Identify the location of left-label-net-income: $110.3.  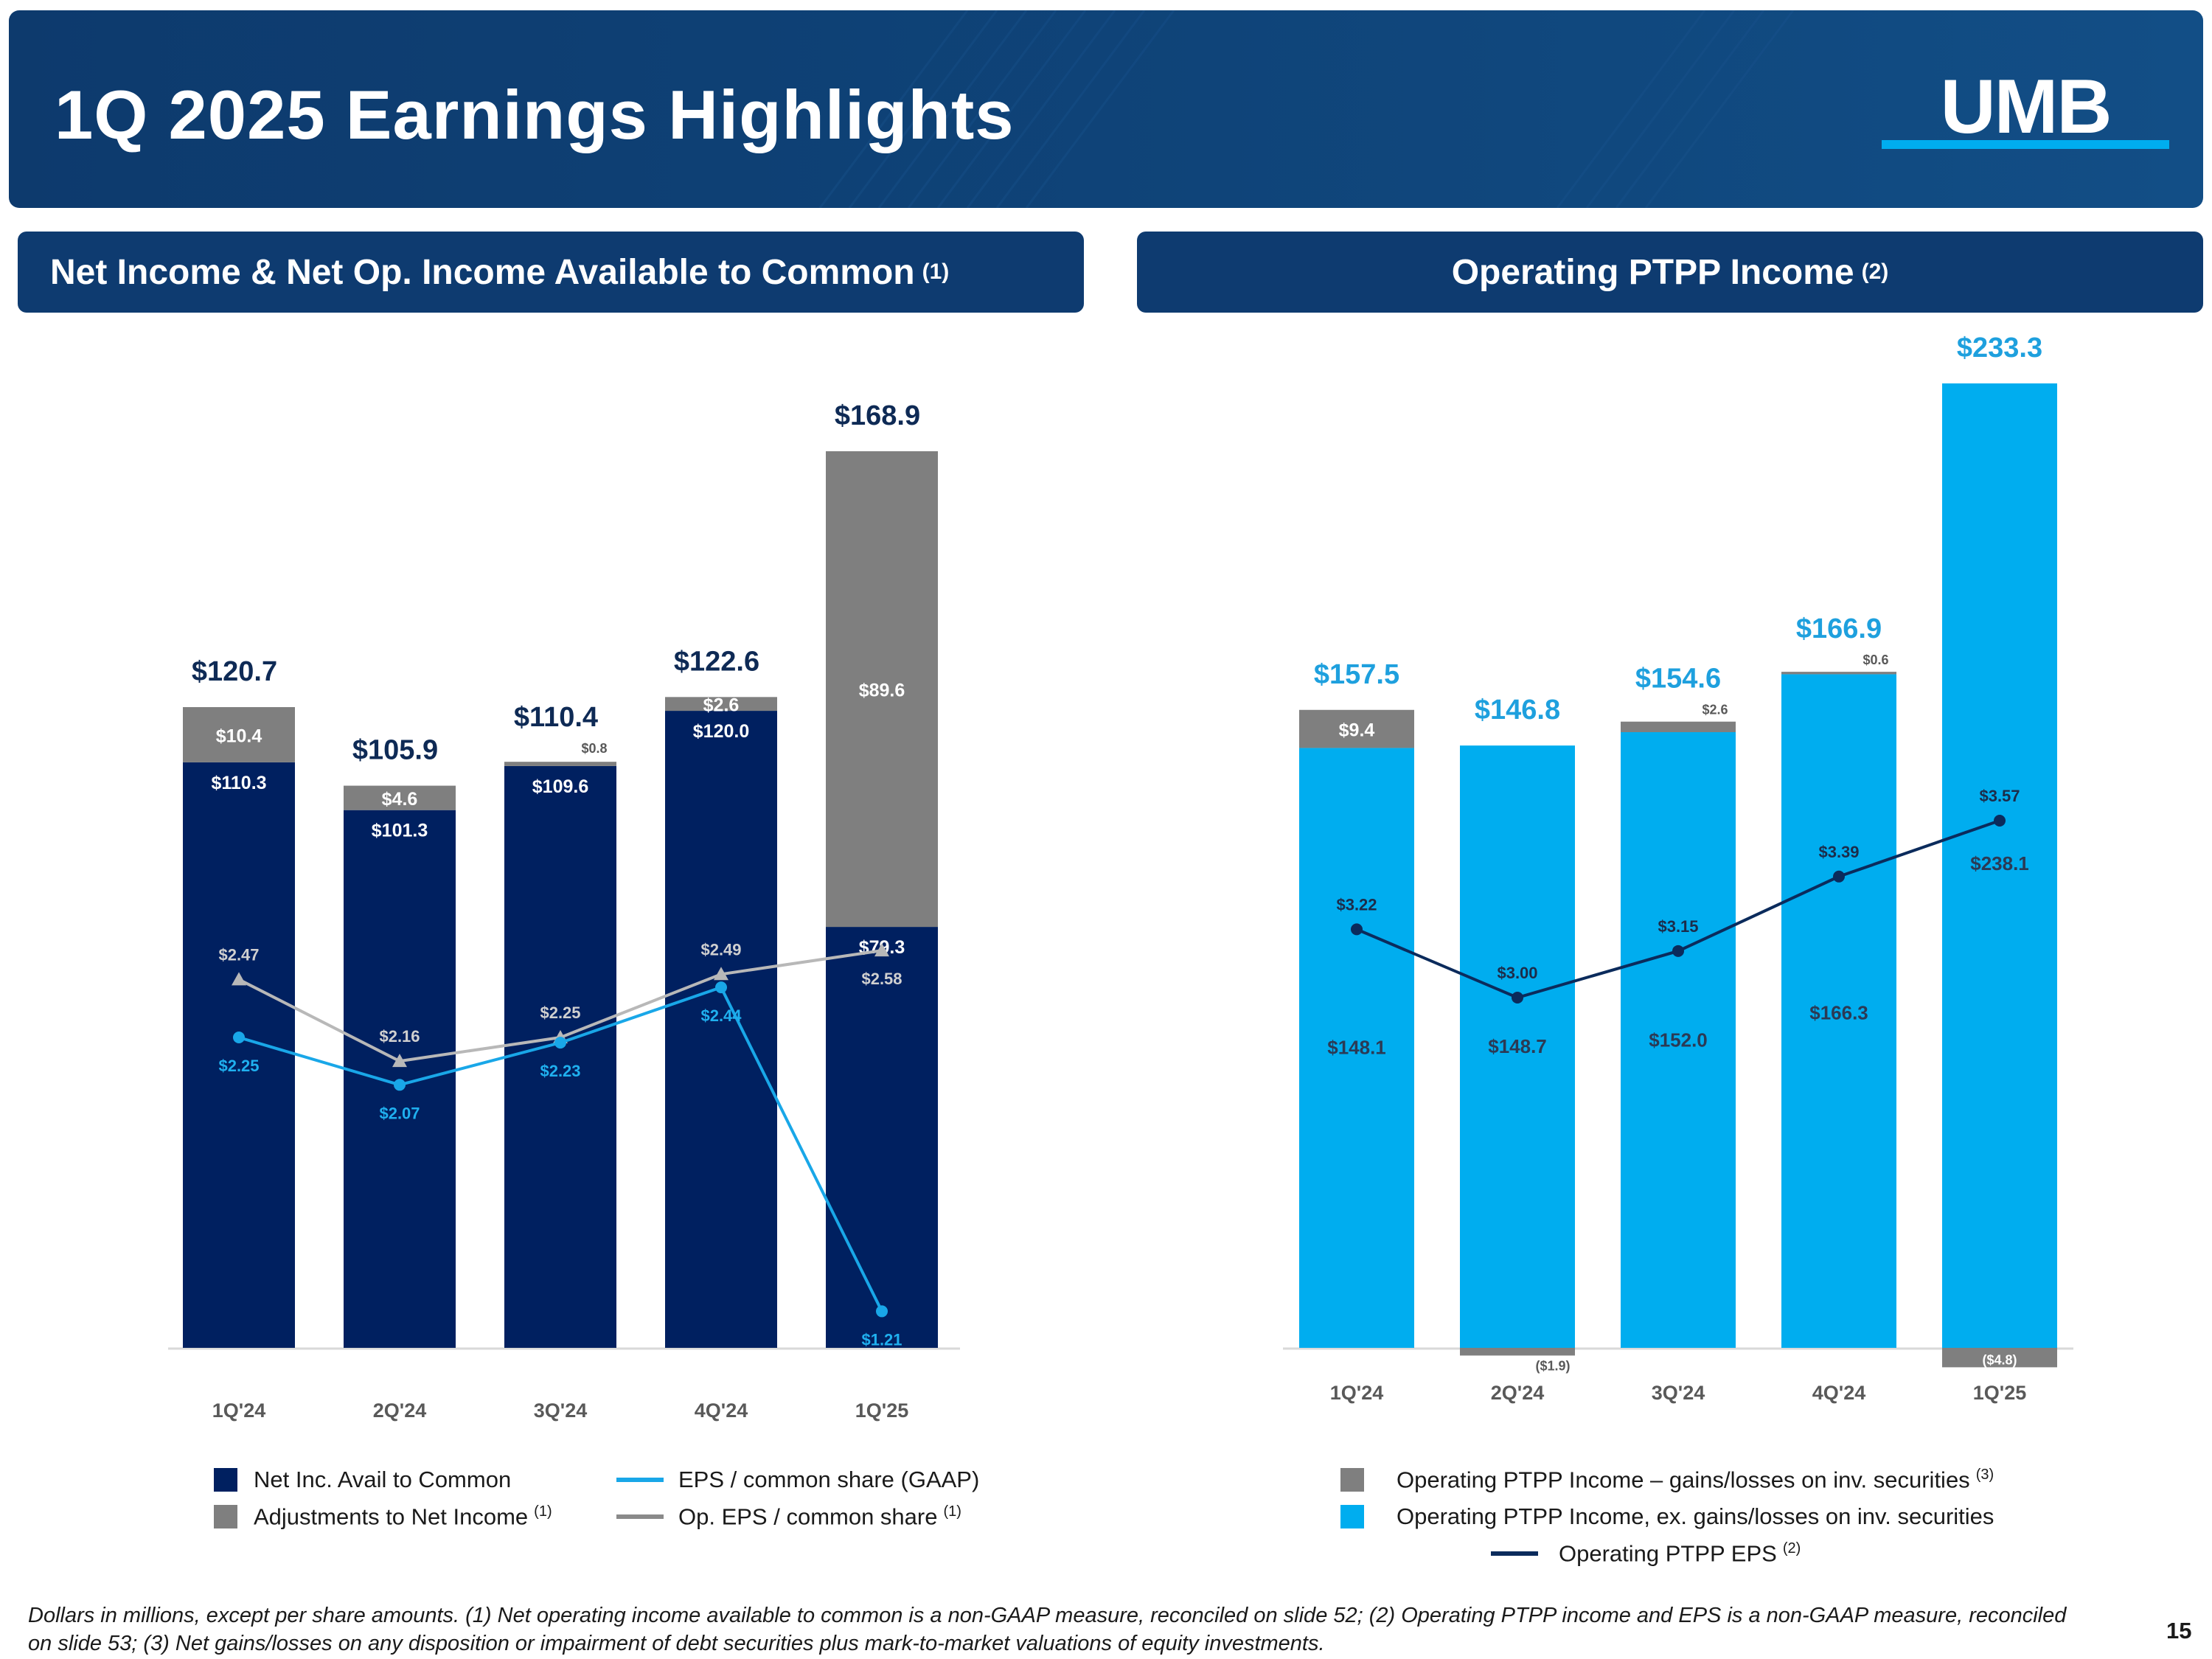
(238, 783).